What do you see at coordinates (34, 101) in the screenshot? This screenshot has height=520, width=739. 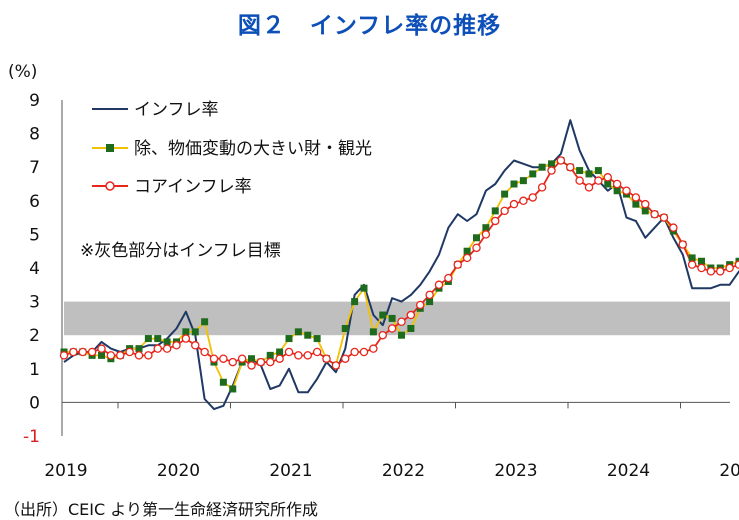 I see `y-tick-label: 9` at bounding box center [34, 101].